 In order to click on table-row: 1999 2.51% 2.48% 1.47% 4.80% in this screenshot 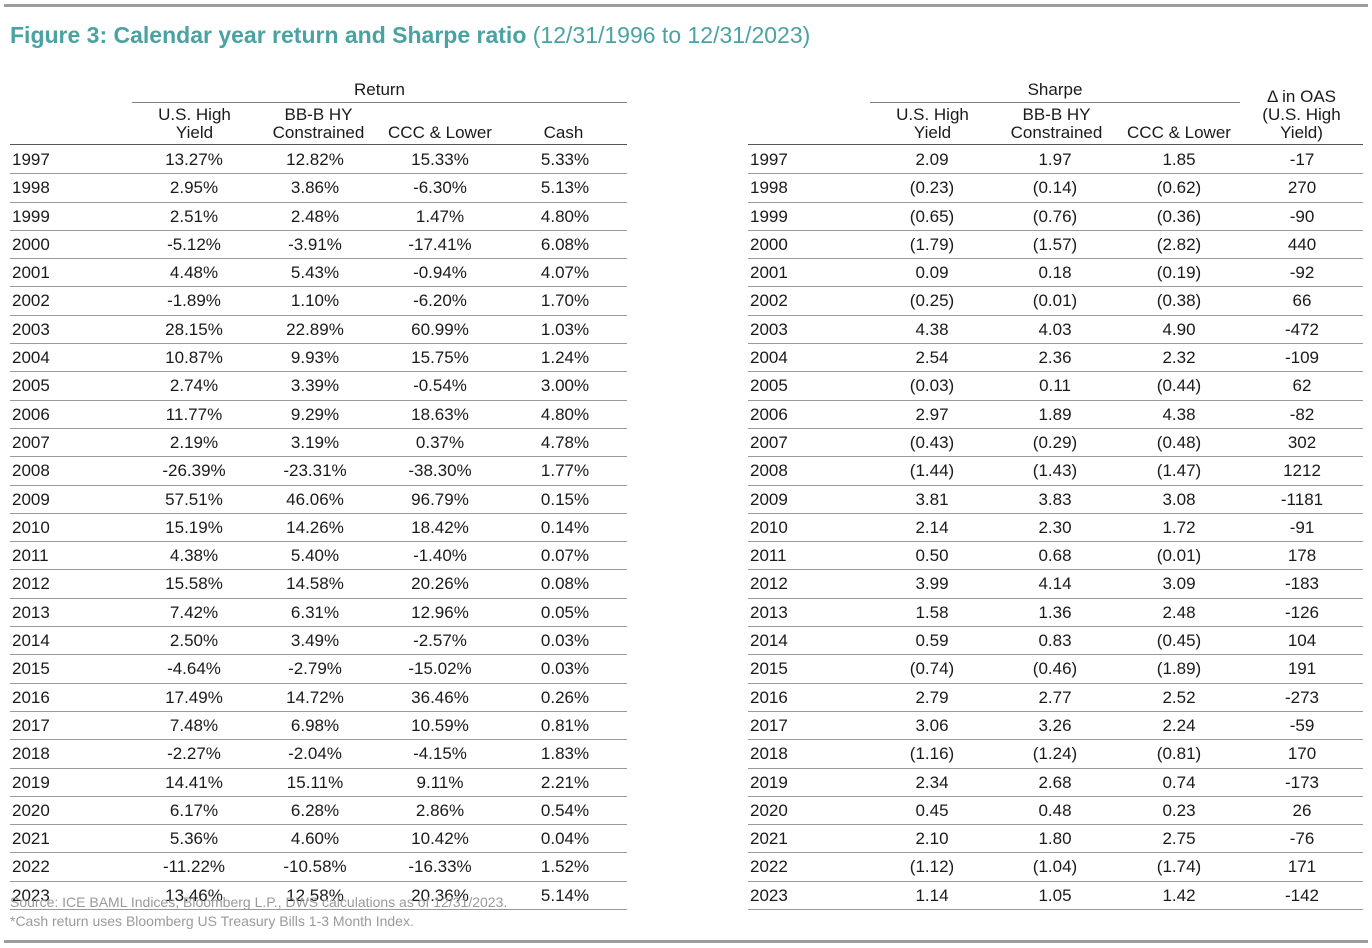, I will do `click(318, 217)`.